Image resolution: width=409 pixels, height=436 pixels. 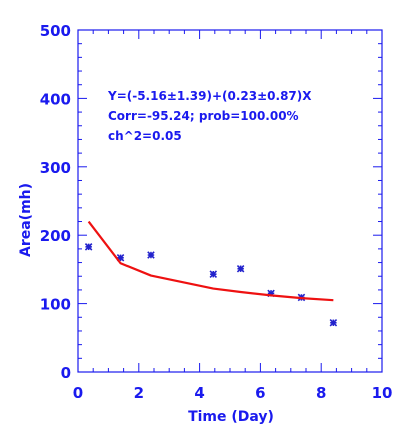 I want to click on y-tick-label: 0, so click(x=66, y=373).